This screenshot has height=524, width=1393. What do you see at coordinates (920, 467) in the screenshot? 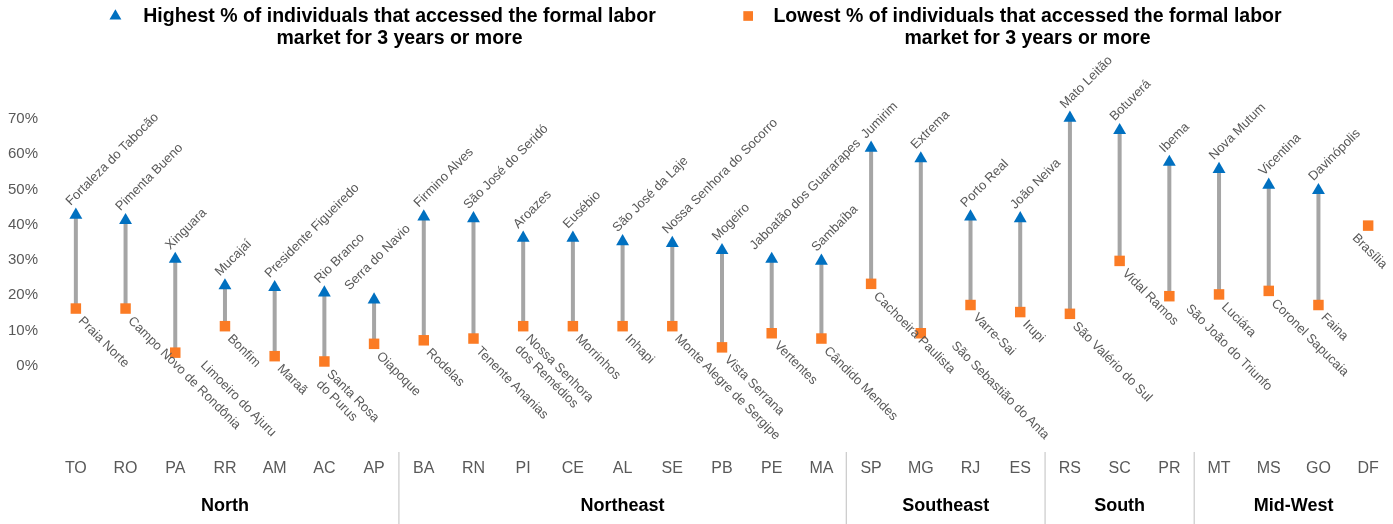
I see `x-tick-label: MG` at bounding box center [920, 467].